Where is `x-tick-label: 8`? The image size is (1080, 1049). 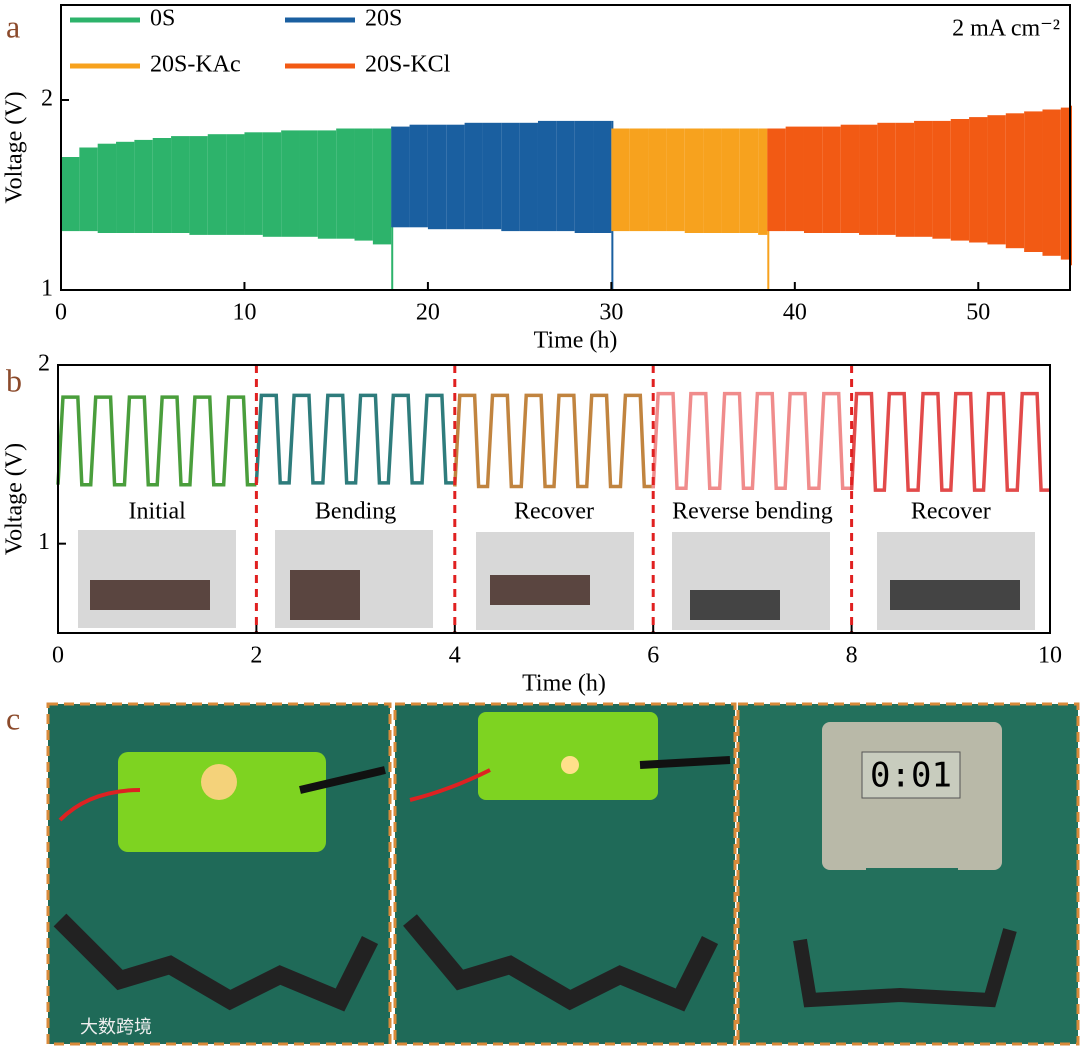 x-tick-label: 8 is located at coordinates (852, 656).